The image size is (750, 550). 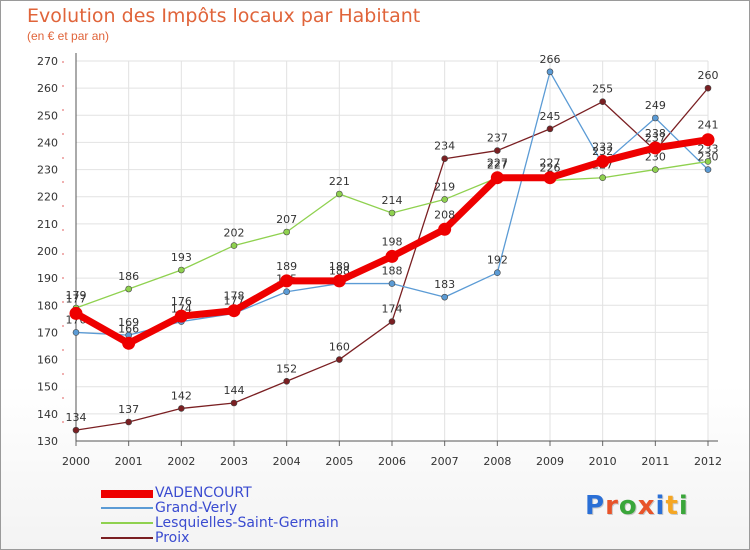 What do you see at coordinates (47, 305) in the screenshot?
I see `y-tick-label: 180` at bounding box center [47, 305].